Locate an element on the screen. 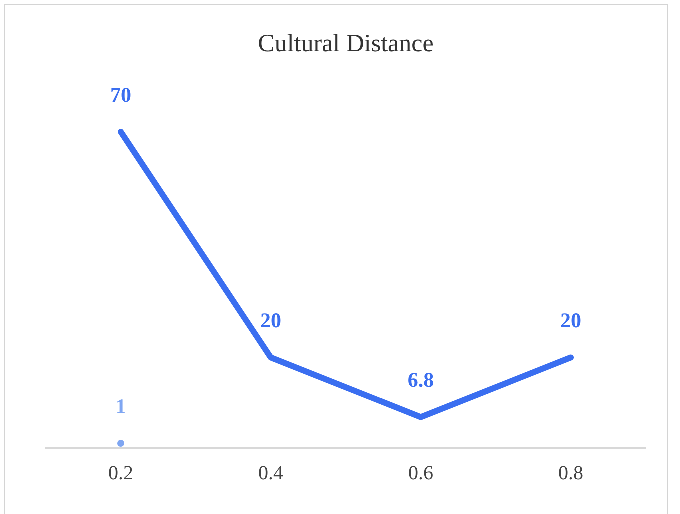 The height and width of the screenshot is (514, 680). chart-title: Cultural Distance is located at coordinates (346, 44).